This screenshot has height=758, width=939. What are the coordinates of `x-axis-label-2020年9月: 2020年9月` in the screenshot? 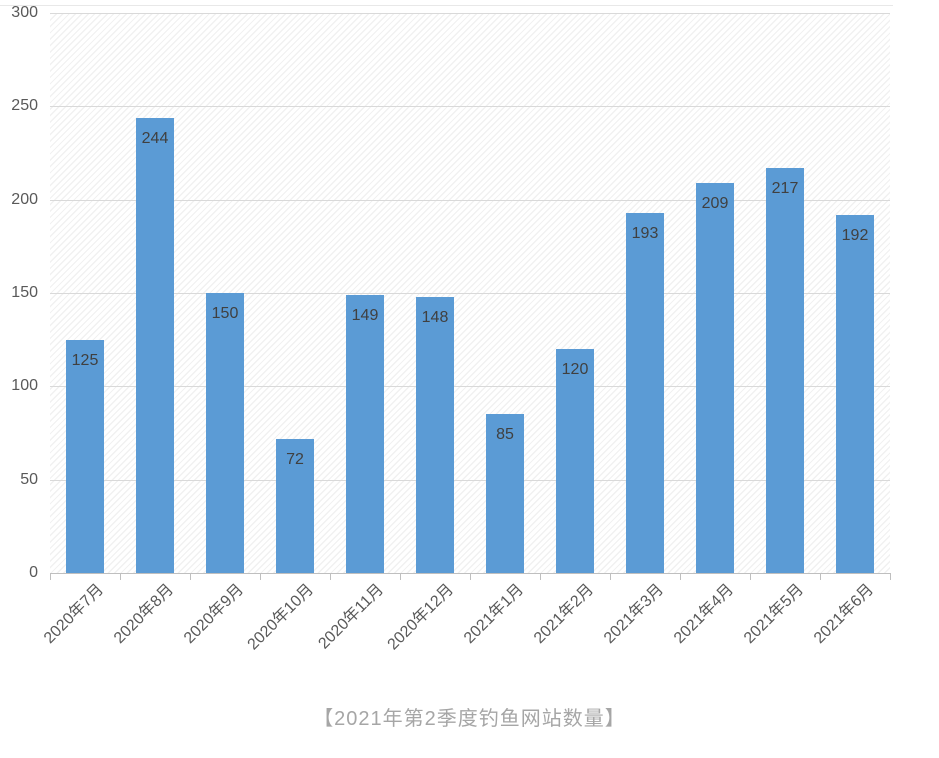 It's located at (214, 614).